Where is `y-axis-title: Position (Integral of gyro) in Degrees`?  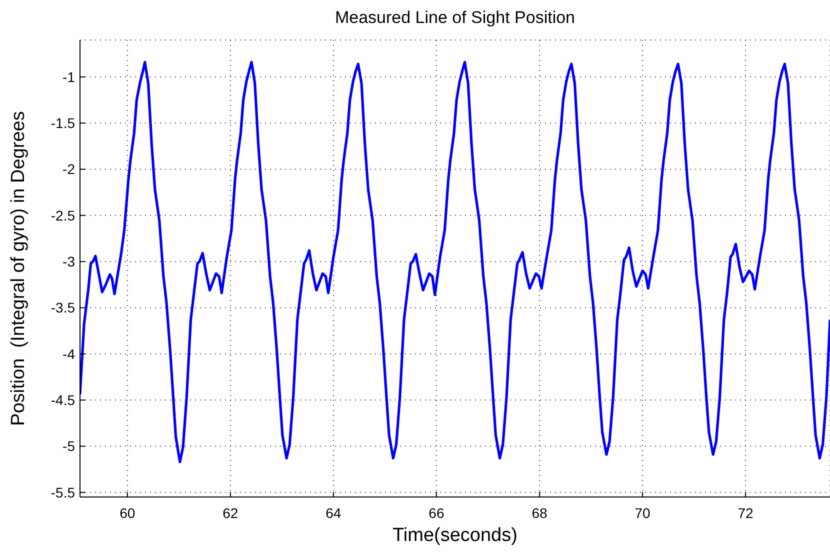
y-axis-title: Position (Integral of gyro) in Degrees is located at coordinates (18, 268).